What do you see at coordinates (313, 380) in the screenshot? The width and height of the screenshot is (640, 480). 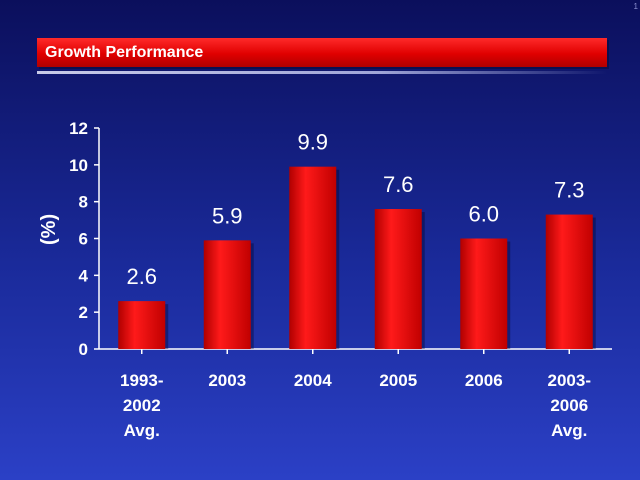 I see `x-tick-label: 2004` at bounding box center [313, 380].